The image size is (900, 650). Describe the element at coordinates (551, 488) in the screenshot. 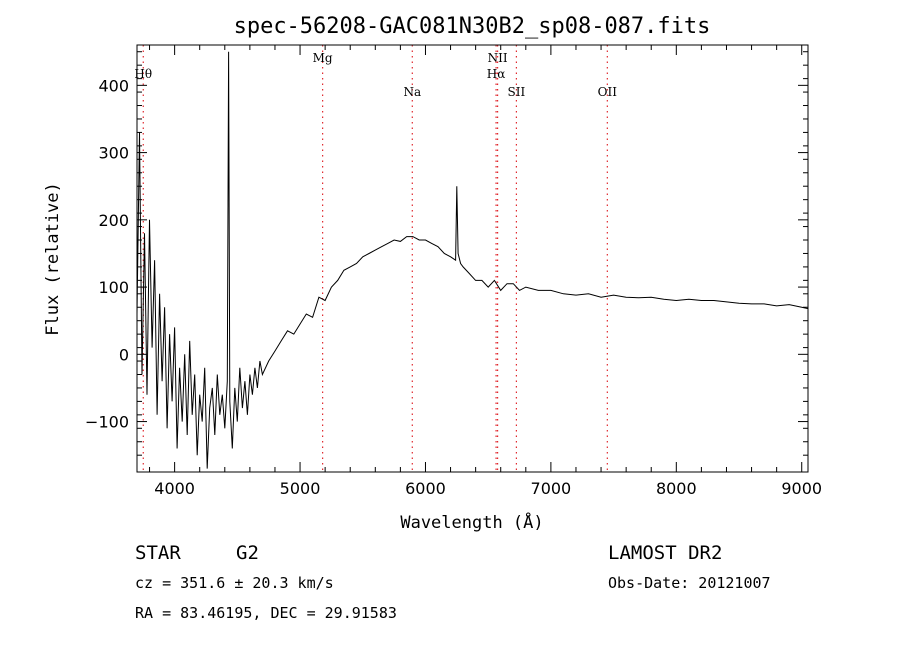

I see `x-tick-label: 7000` at that location.